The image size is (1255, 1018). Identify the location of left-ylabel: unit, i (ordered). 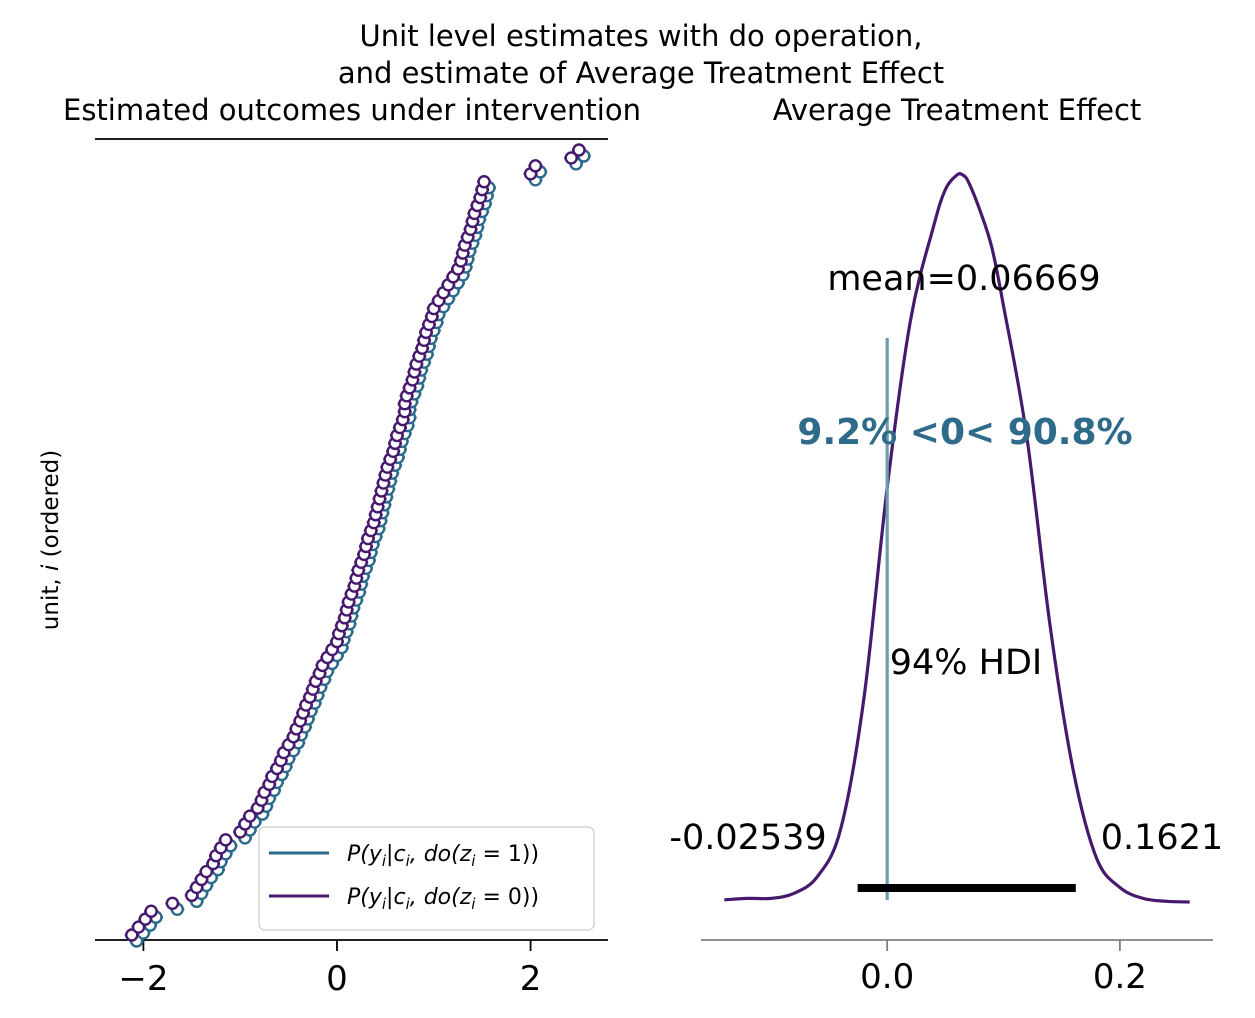
(51, 540).